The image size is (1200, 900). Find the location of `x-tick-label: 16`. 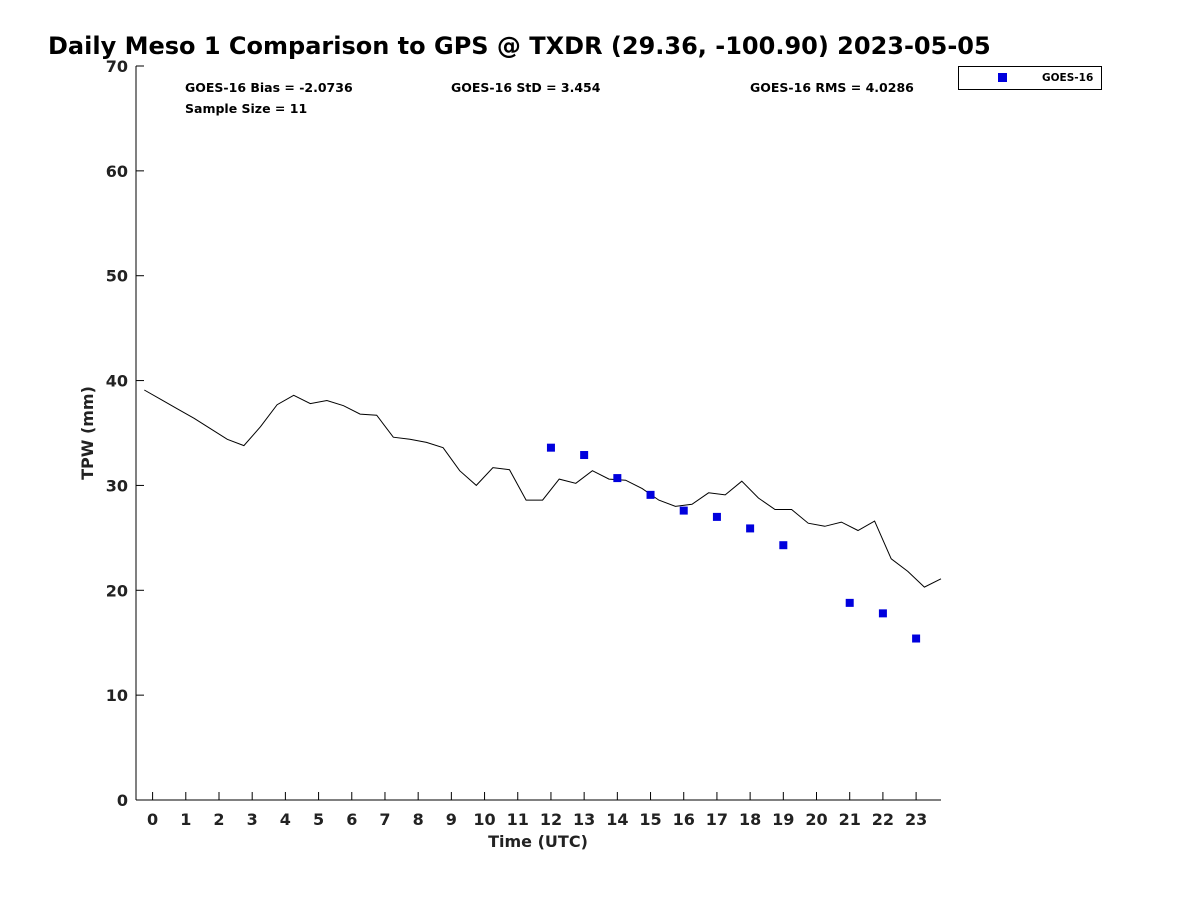

x-tick-label: 16 is located at coordinates (684, 819).